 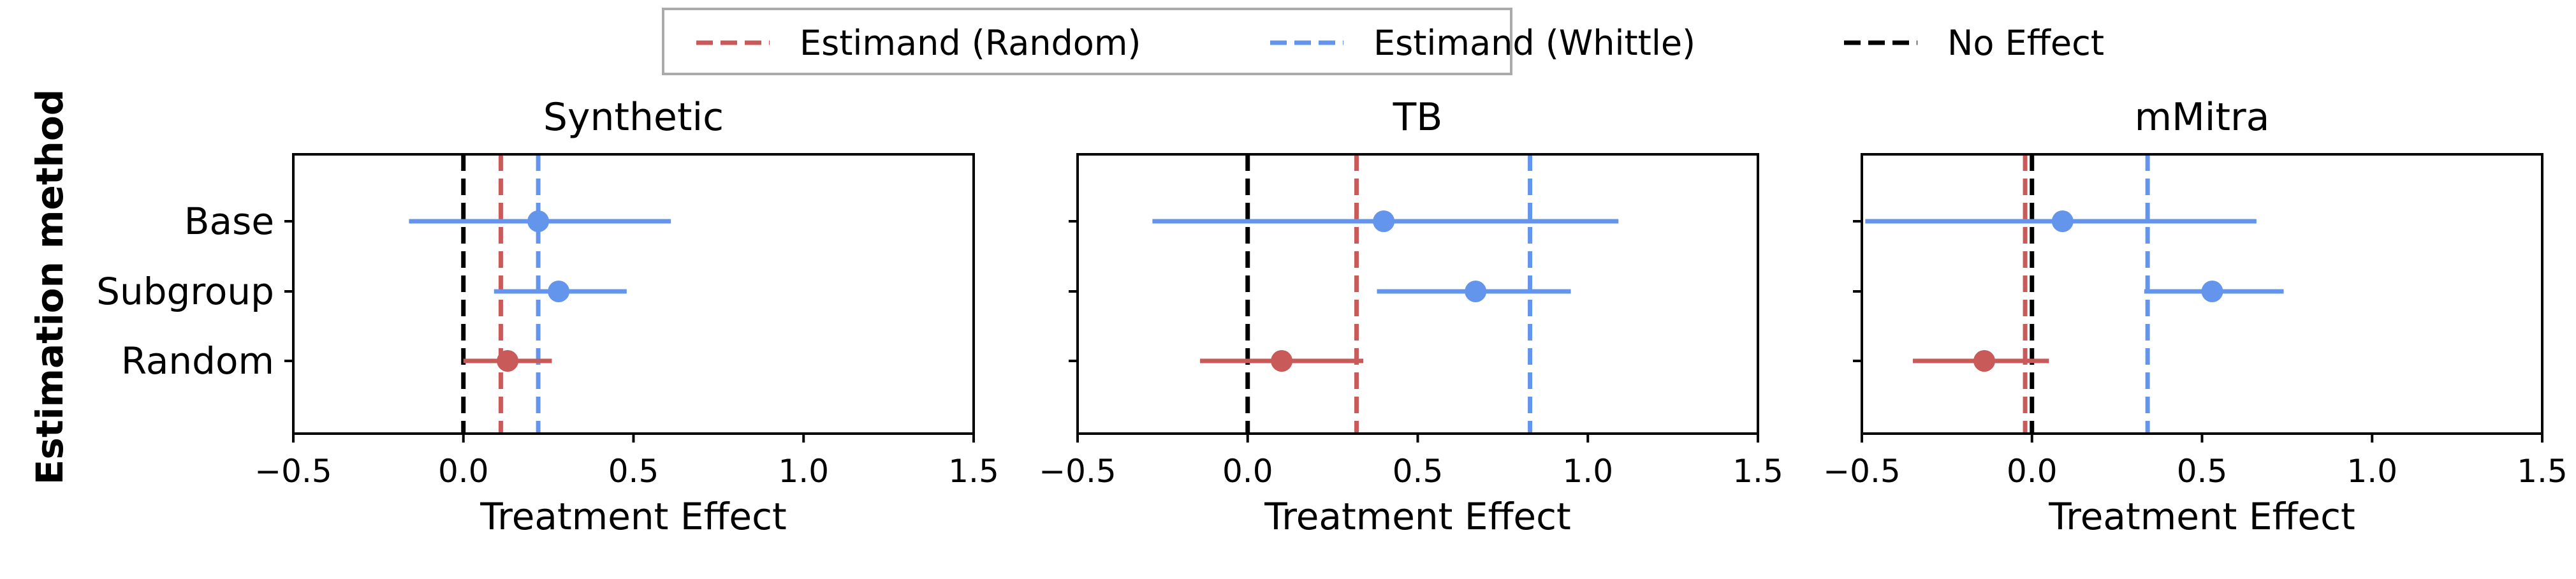 I want to click on y-tick-label-subgroup: Subgroup, so click(x=185, y=291).